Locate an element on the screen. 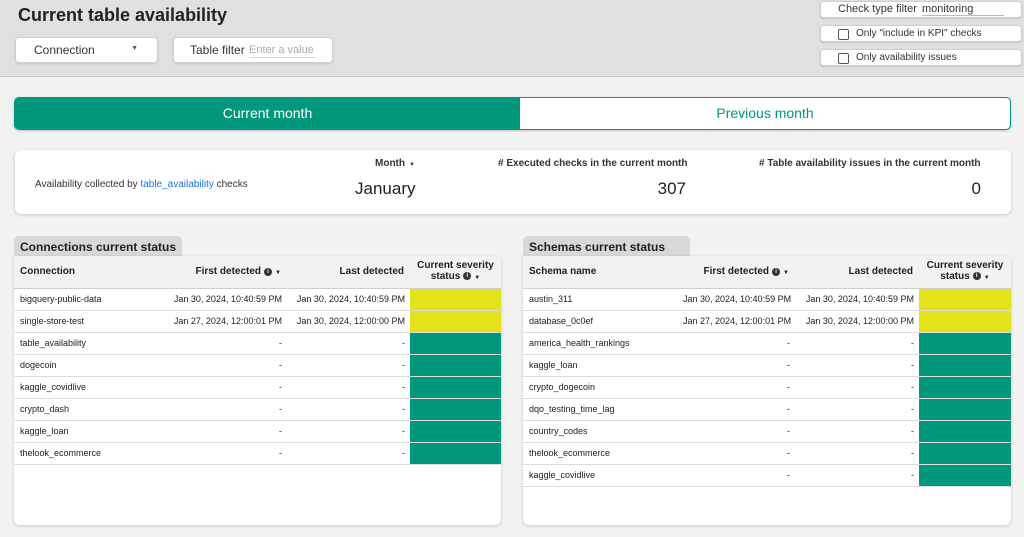  tab-previous-month: Previous month is located at coordinates (765, 113).